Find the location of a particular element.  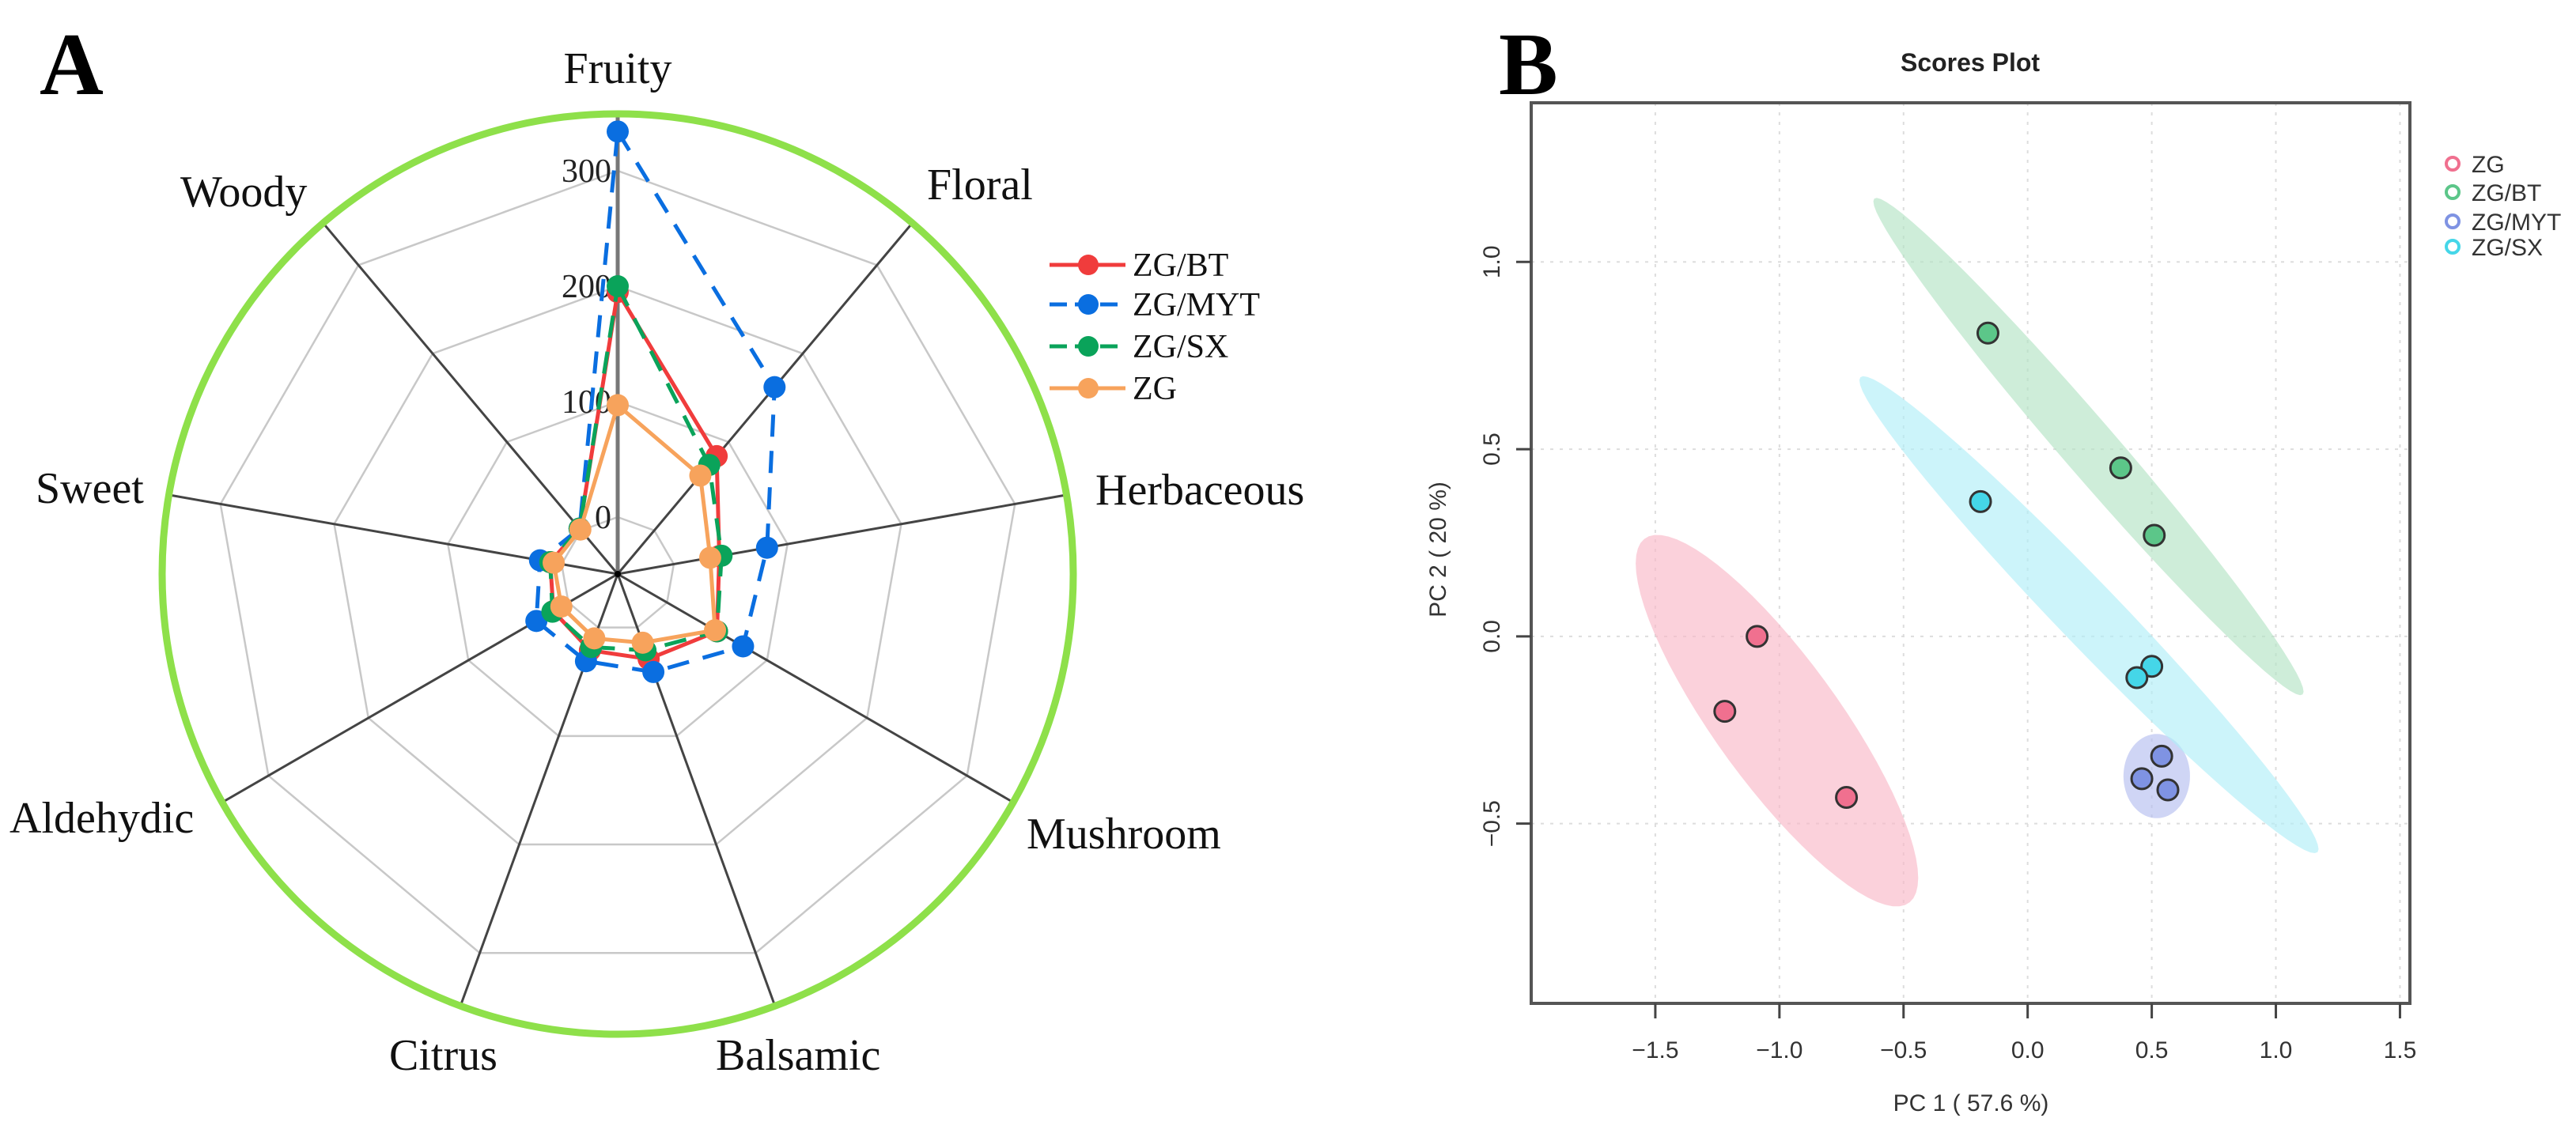

radar-series is located at coordinates (656, 401).